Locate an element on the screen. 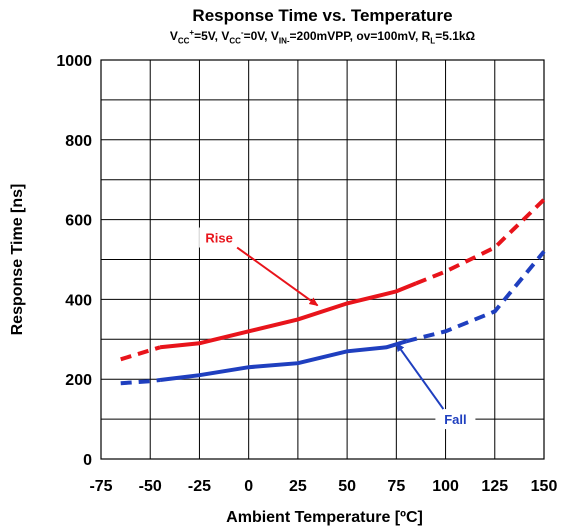 Image resolution: width=563 pixels, height=528 pixels. annotation-fall: Fall is located at coordinates (455, 419).